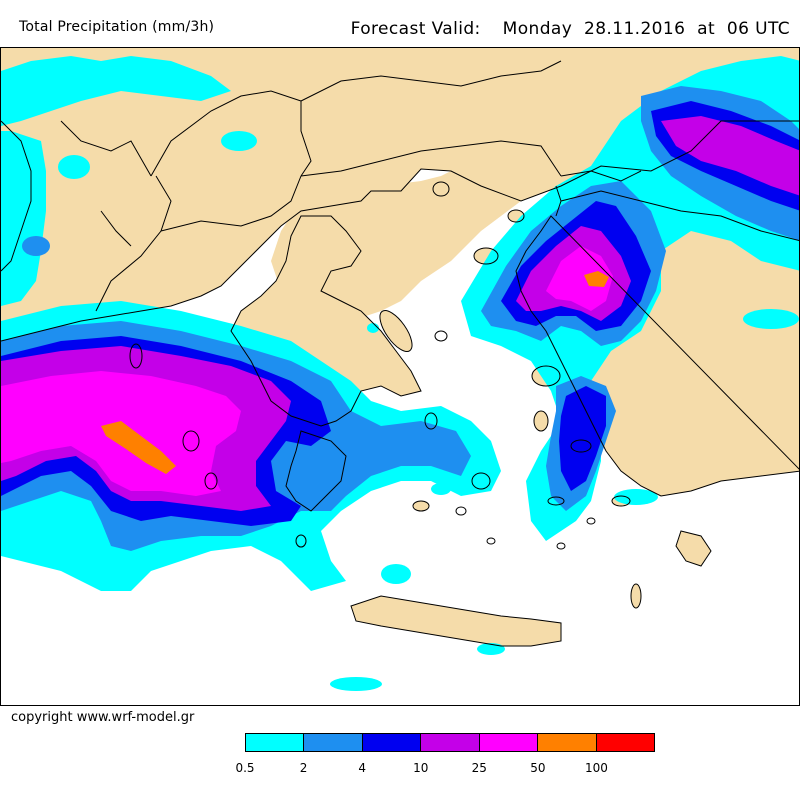 The height and width of the screenshot is (800, 800). I want to click on land-thasos, so click(441, 189).